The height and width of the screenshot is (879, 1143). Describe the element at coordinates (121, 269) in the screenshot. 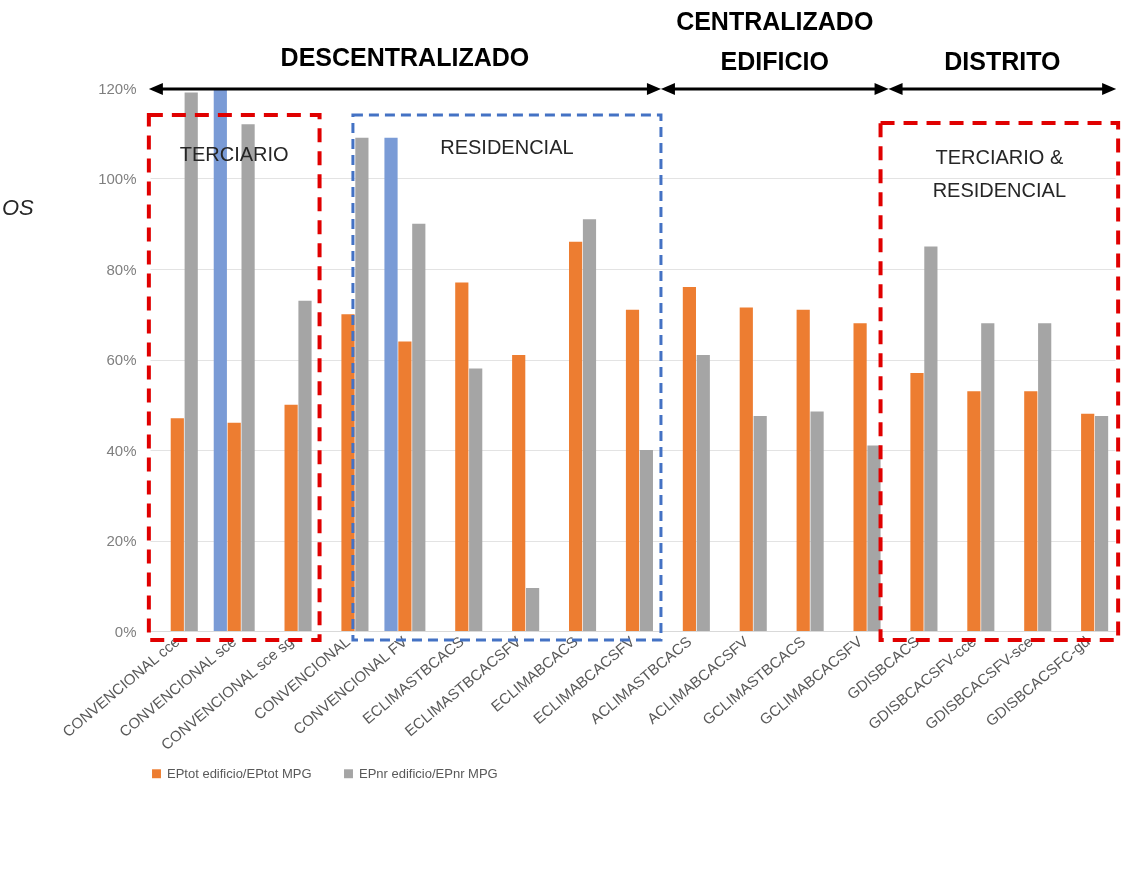

I see `y-tick-label: 80%` at that location.